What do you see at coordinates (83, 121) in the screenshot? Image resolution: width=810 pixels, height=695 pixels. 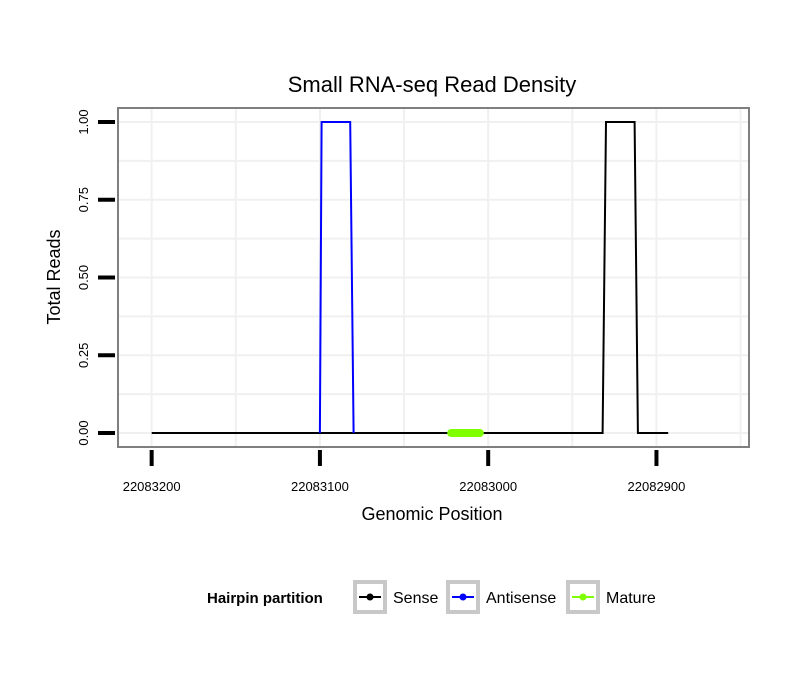 I see `y-tick-label: 1.00` at bounding box center [83, 121].